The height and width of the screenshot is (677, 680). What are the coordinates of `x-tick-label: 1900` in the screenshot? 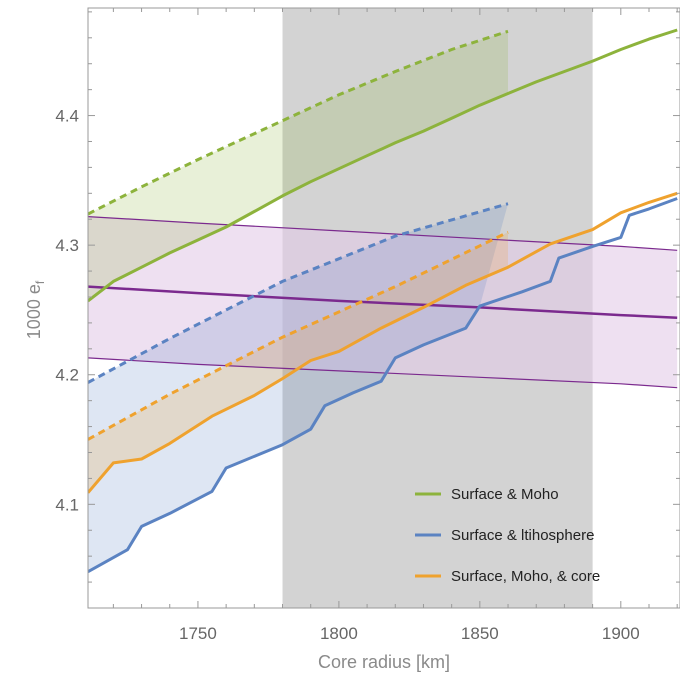 It's located at (621, 633).